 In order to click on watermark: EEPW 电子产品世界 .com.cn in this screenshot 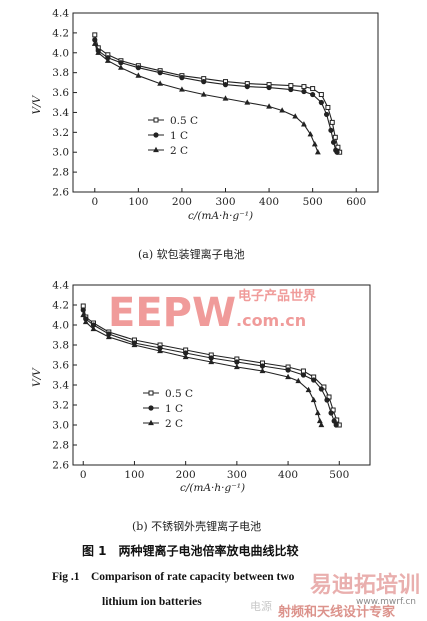, I will do `click(212, 312)`.